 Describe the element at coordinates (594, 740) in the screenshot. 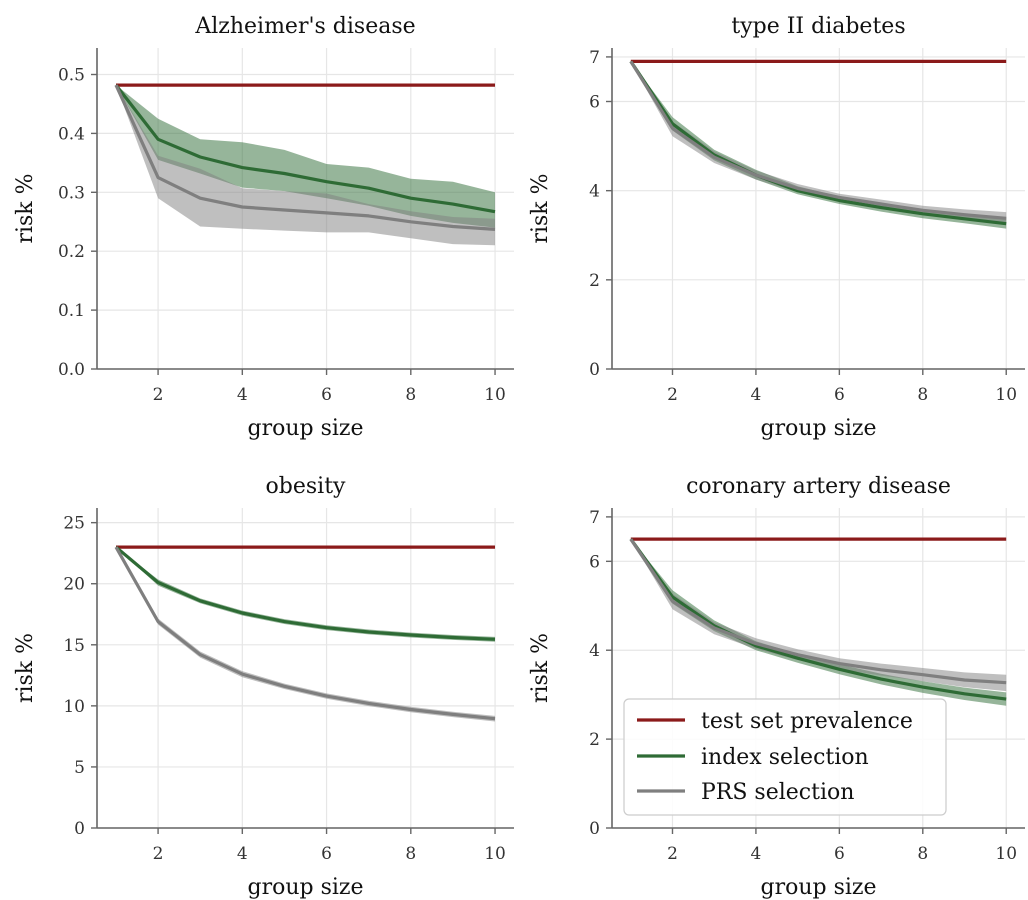

I see `panel-4-ytick-label-1: 2` at that location.